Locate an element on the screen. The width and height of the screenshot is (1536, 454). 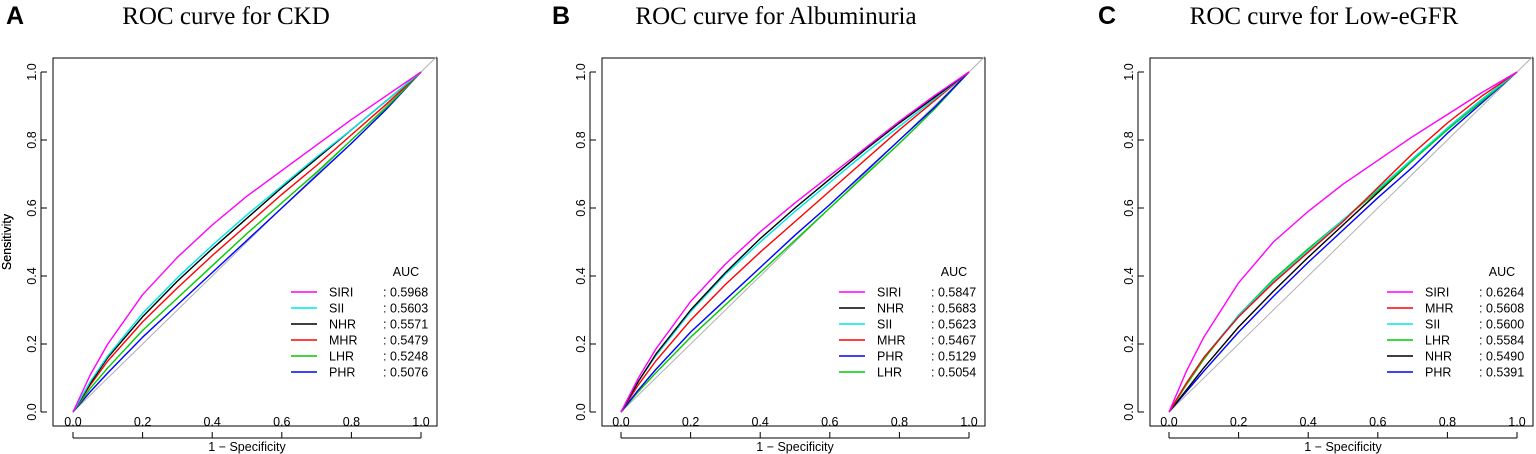
panel-a-legend-auc-sii: : 0.5603 is located at coordinates (405, 309).